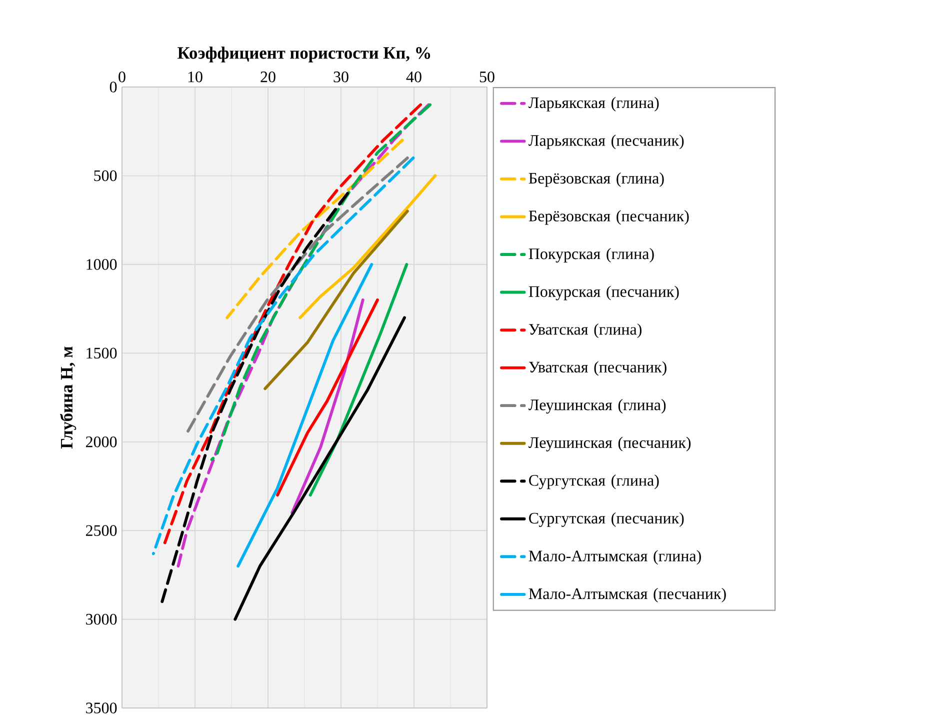 The image size is (938, 715). I want to click on legend-label: Берёзовская (песчаник), so click(608, 217).